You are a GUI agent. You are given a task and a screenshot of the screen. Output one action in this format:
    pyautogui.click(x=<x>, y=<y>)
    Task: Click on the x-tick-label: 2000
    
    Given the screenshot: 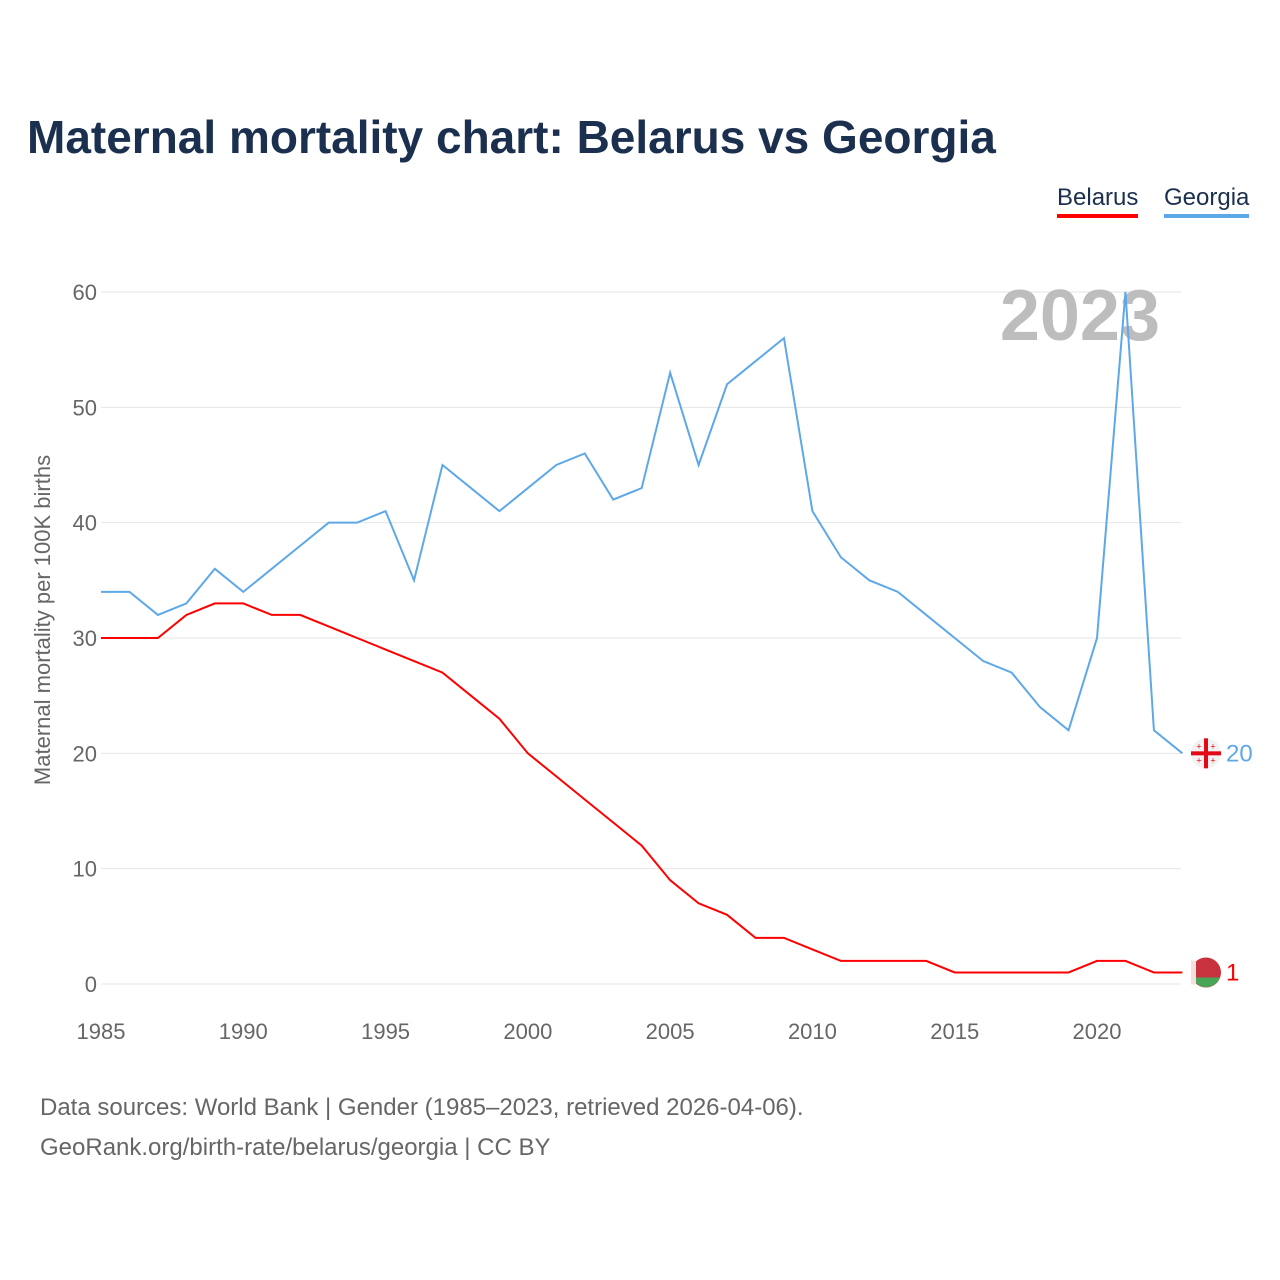 What is the action you would take?
    pyautogui.click(x=527, y=1031)
    